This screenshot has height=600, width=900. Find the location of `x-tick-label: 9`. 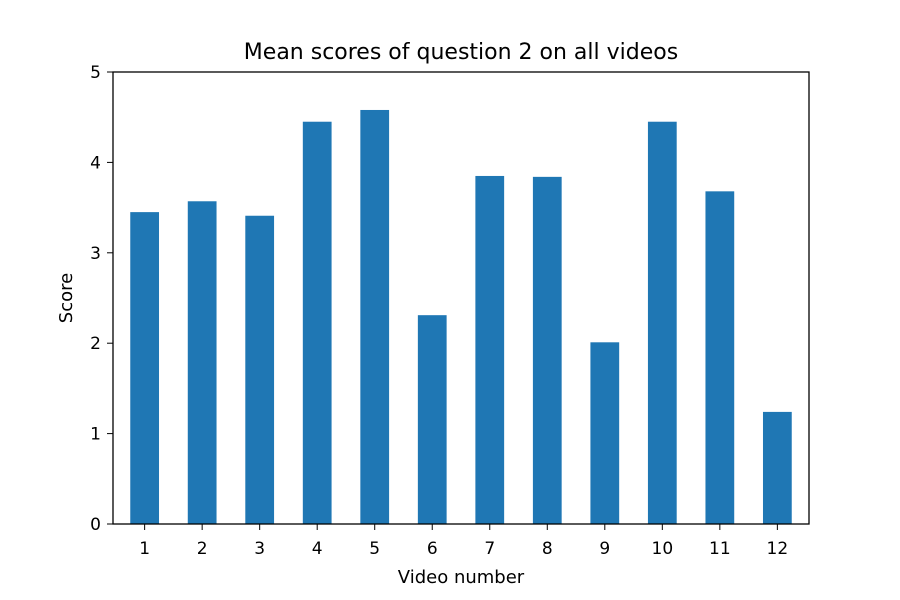

x-tick-label: 9 is located at coordinates (604, 549).